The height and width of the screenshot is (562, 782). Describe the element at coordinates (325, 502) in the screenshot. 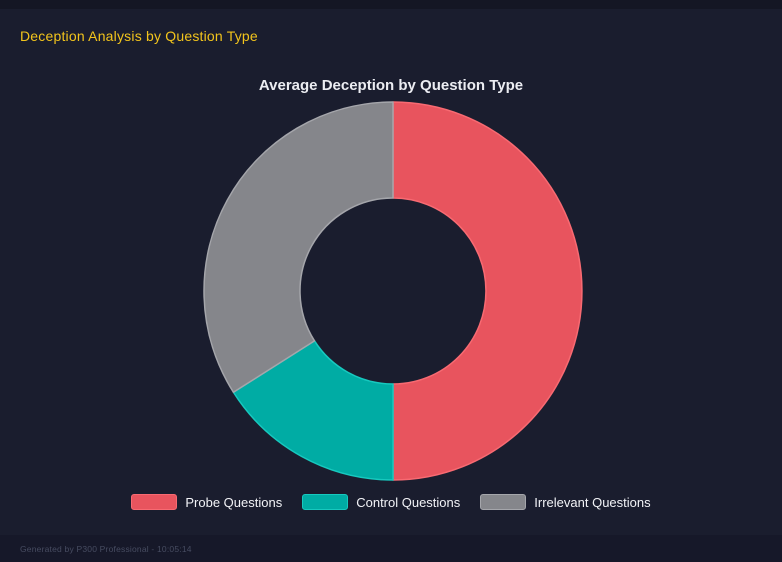

I see `legend-swatch-control-questions` at that location.